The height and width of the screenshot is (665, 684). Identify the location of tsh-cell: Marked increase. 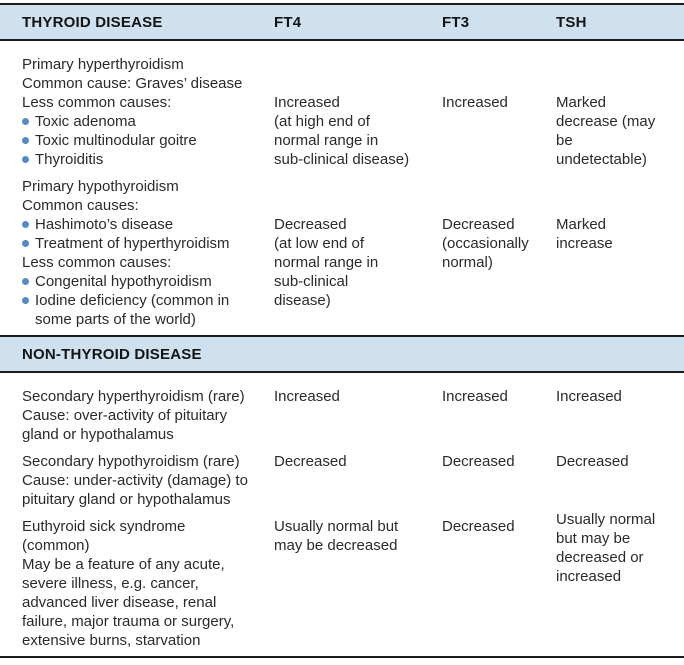
(584, 234).